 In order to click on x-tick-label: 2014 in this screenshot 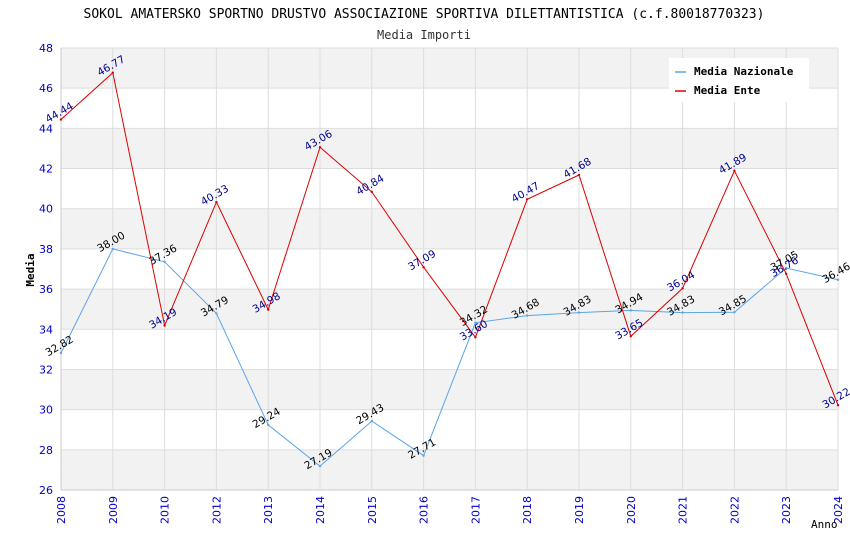, I will do `click(320, 510)`.